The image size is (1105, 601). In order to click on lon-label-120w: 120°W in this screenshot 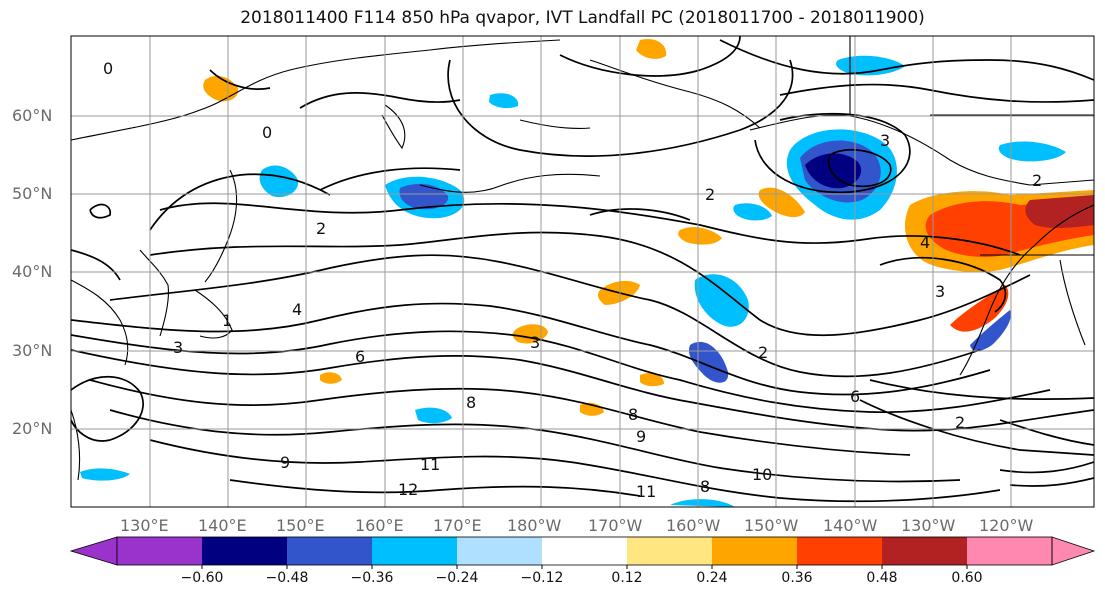, I will do `click(1006, 525)`.